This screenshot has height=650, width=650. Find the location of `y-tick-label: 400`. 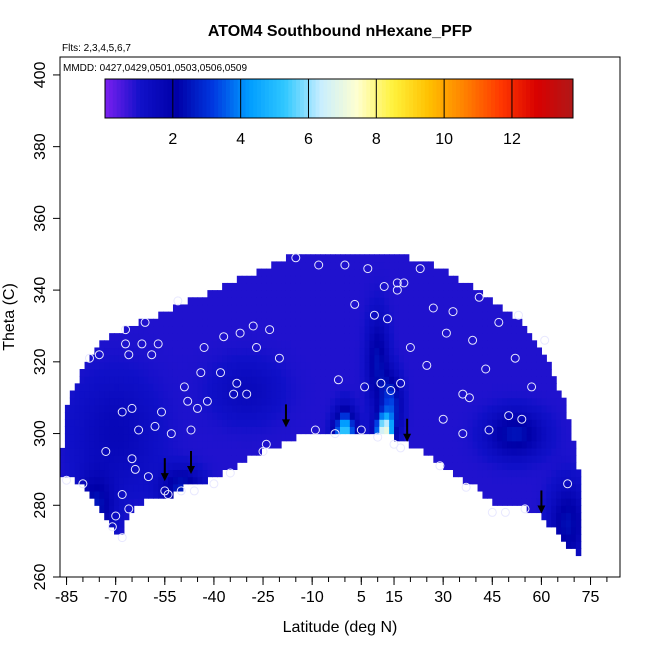

y-tick-label: 400 is located at coordinates (40, 74).